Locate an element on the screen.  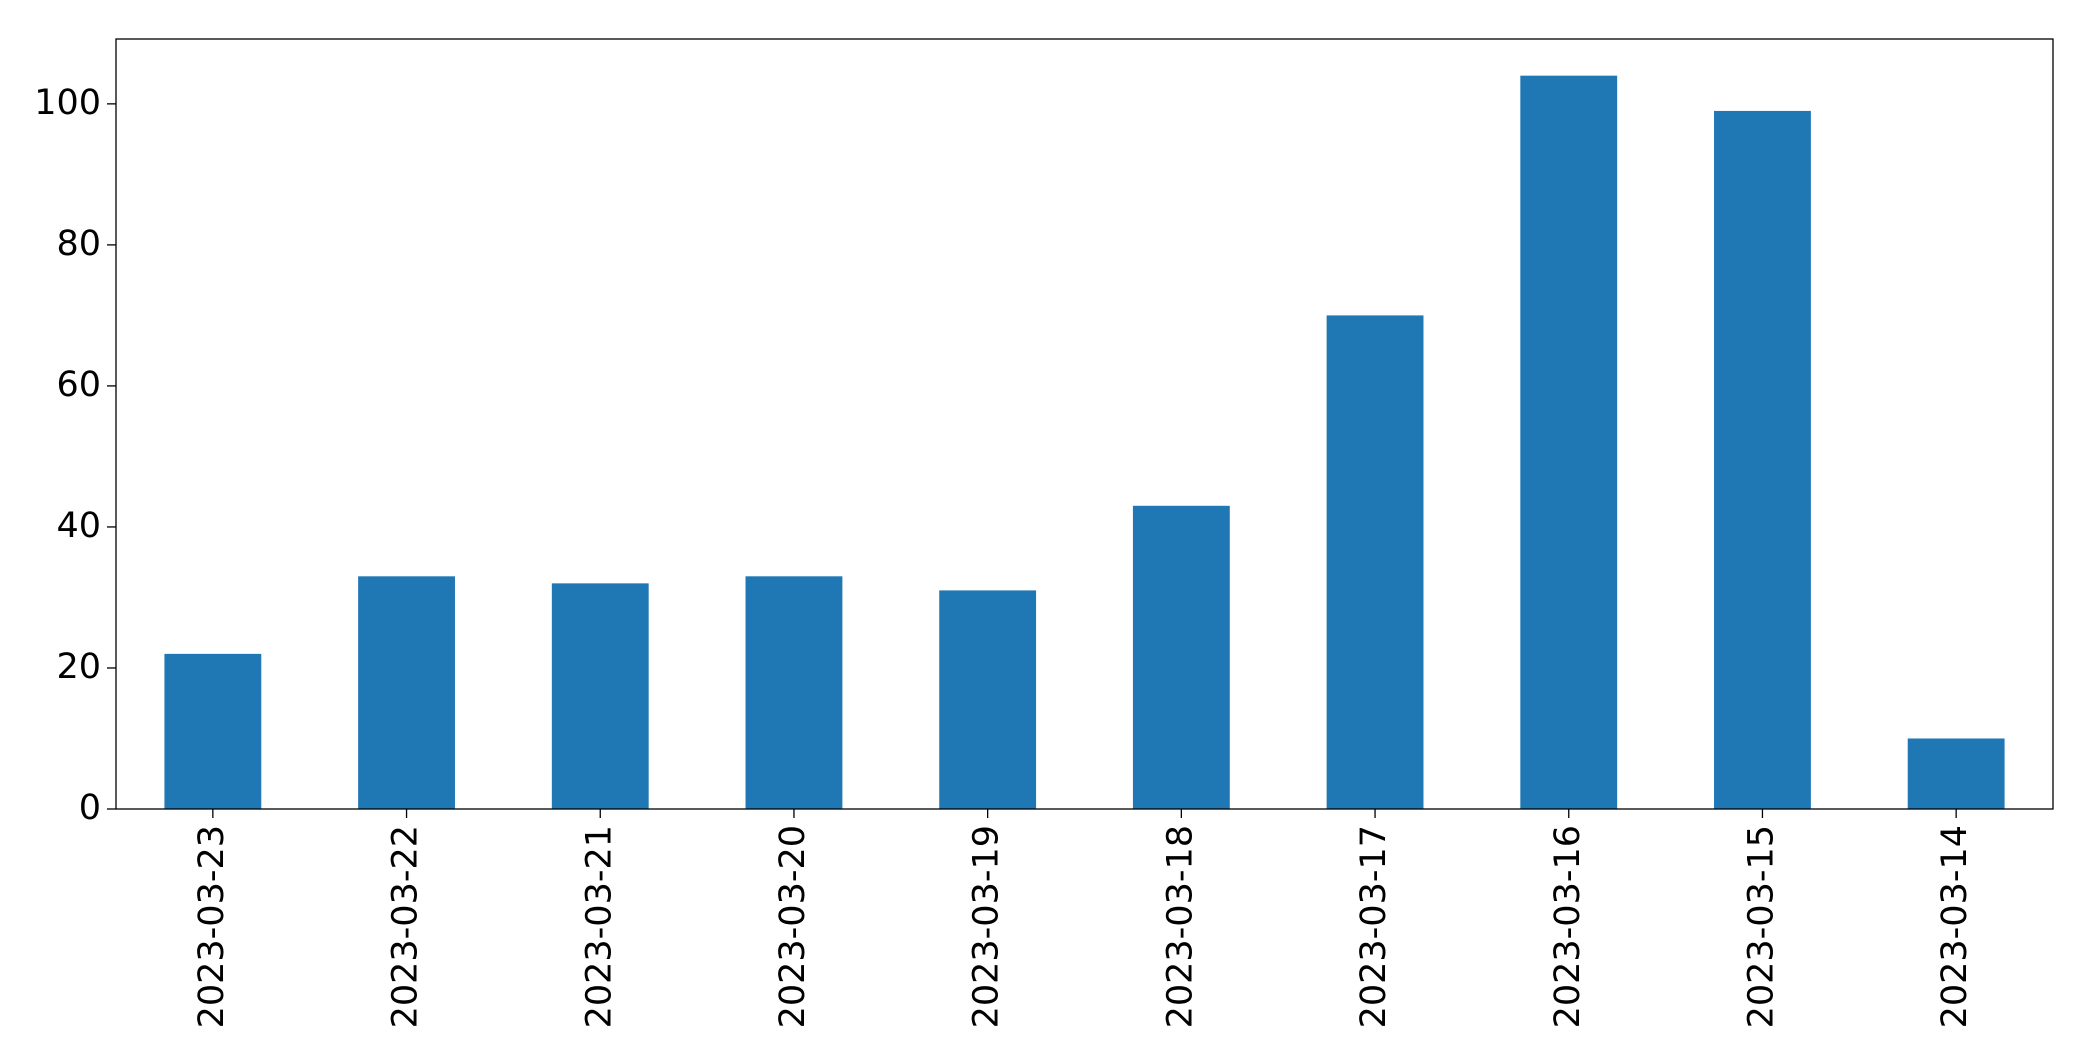
x-tick-label: 2023-03-21 is located at coordinates (599, 926).